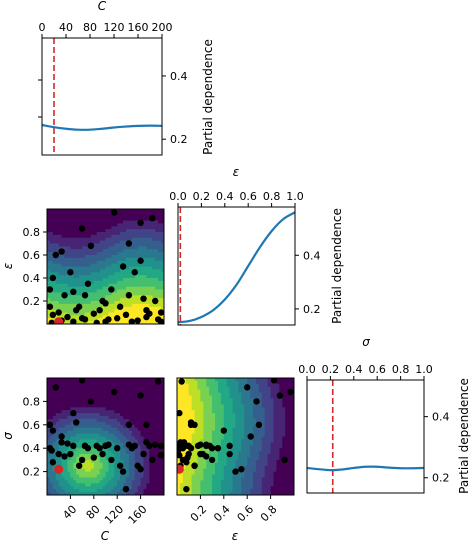 This screenshot has width=474, height=545. I want to click on contour-epsilon-c-sample-point, so click(134, 272).